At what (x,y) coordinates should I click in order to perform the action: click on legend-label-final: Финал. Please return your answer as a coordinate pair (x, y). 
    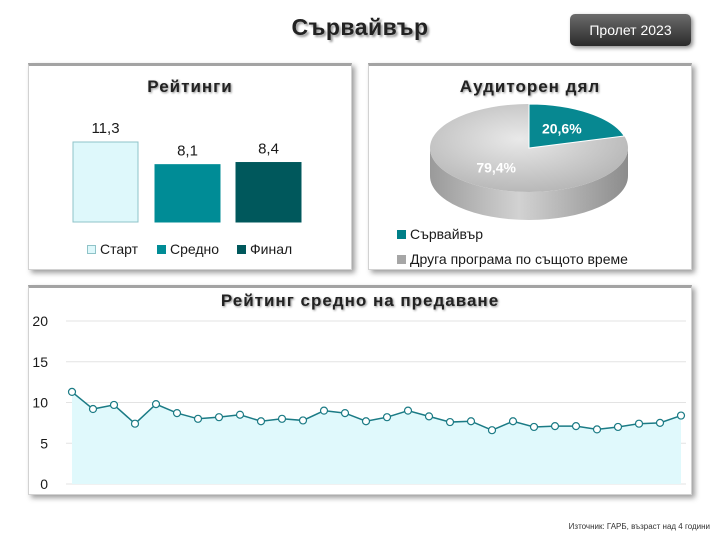
    Looking at the image, I should click on (271, 249).